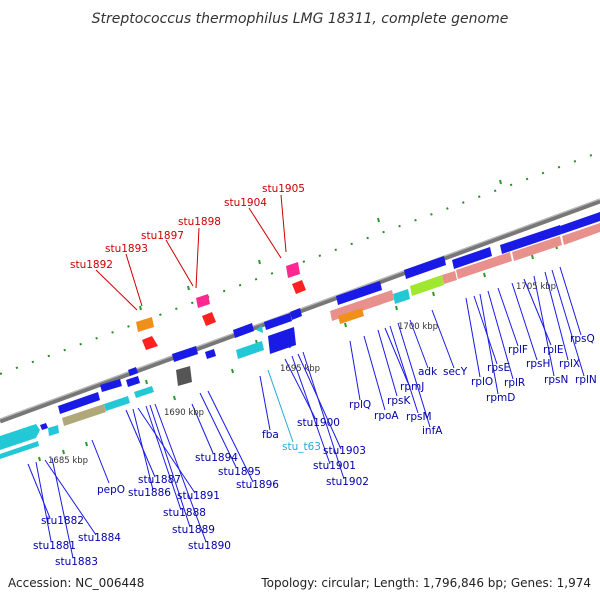  What do you see at coordinates (283, 189) in the screenshot?
I see `gene-label: stu1905` at bounding box center [283, 189].